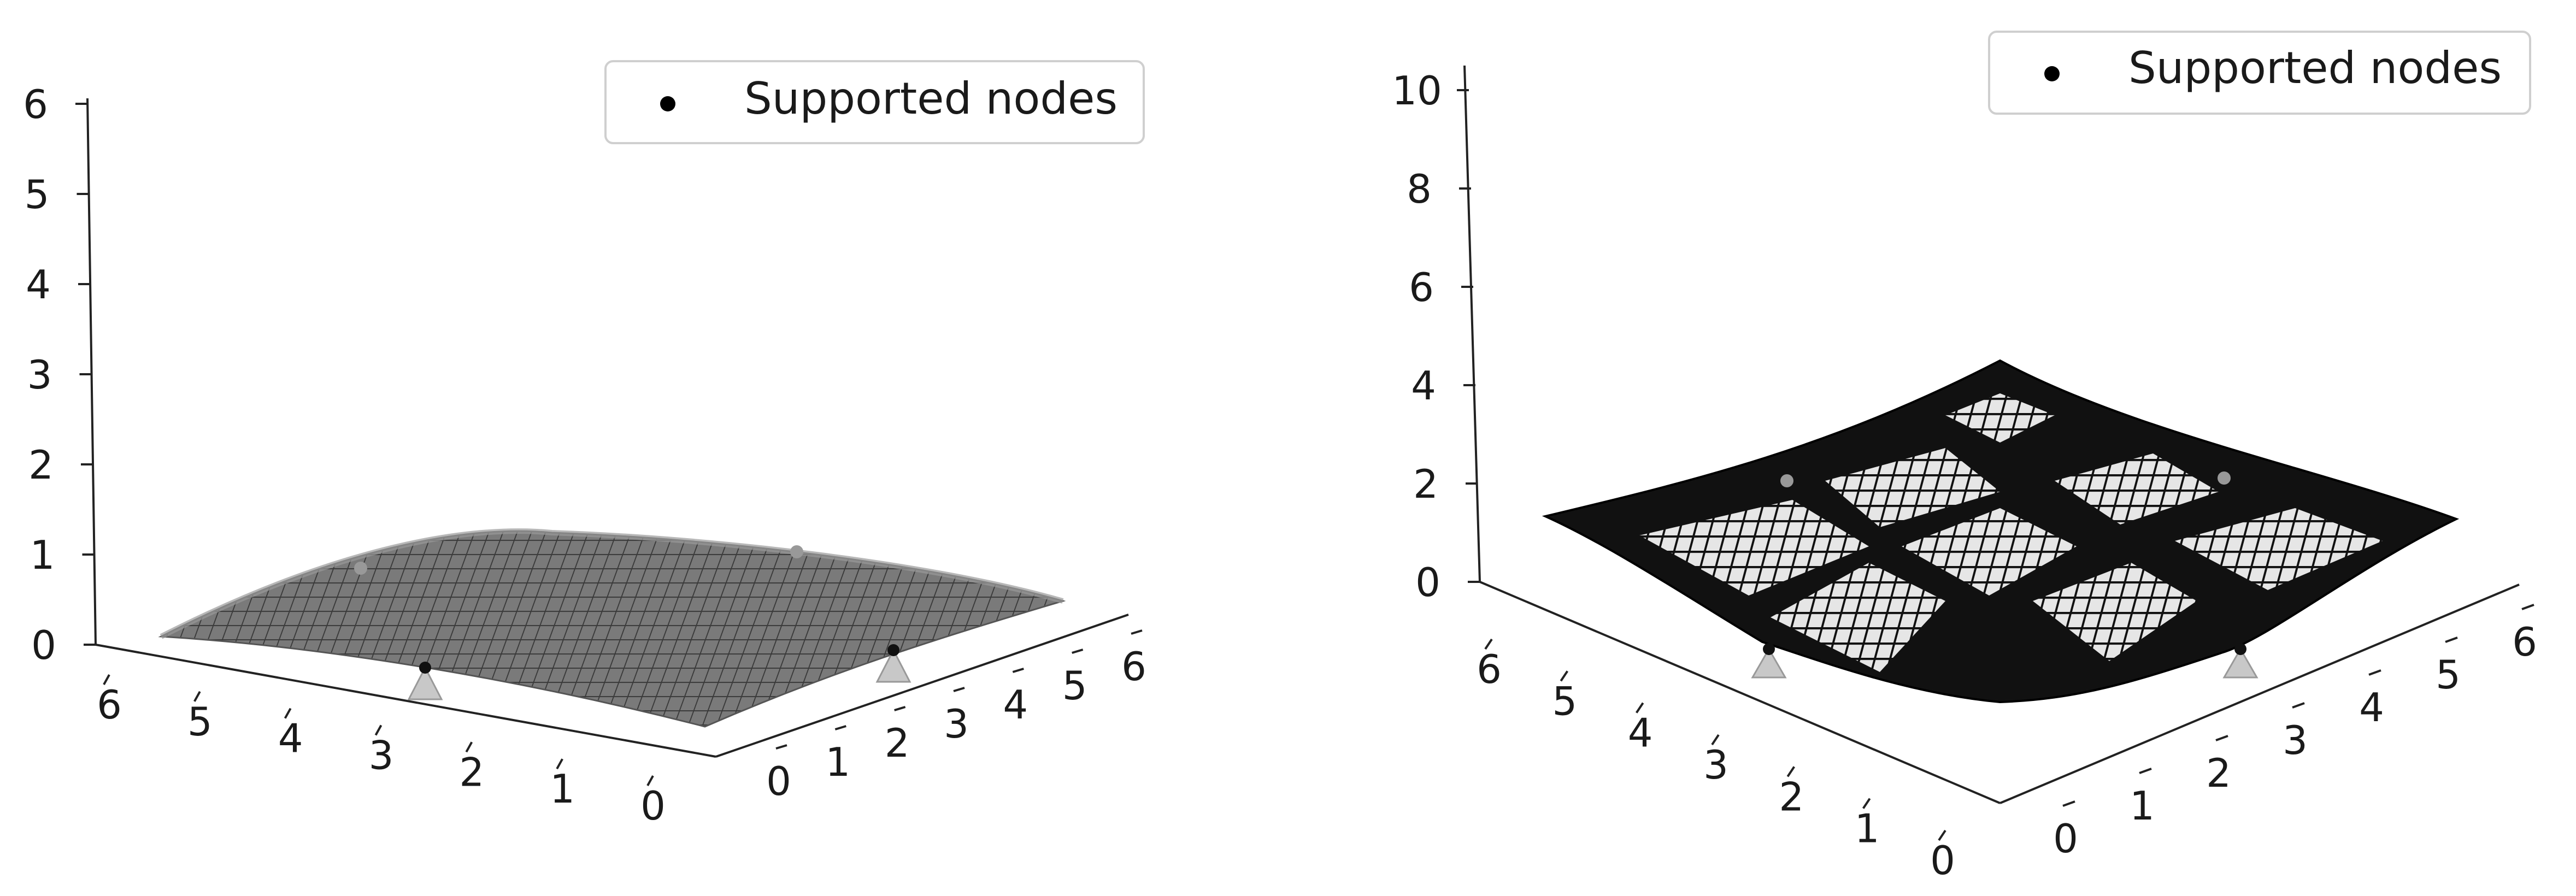 The height and width of the screenshot is (896, 2576). What do you see at coordinates (40, 375) in the screenshot?
I see `z-axis-tick-label: 3` at bounding box center [40, 375].